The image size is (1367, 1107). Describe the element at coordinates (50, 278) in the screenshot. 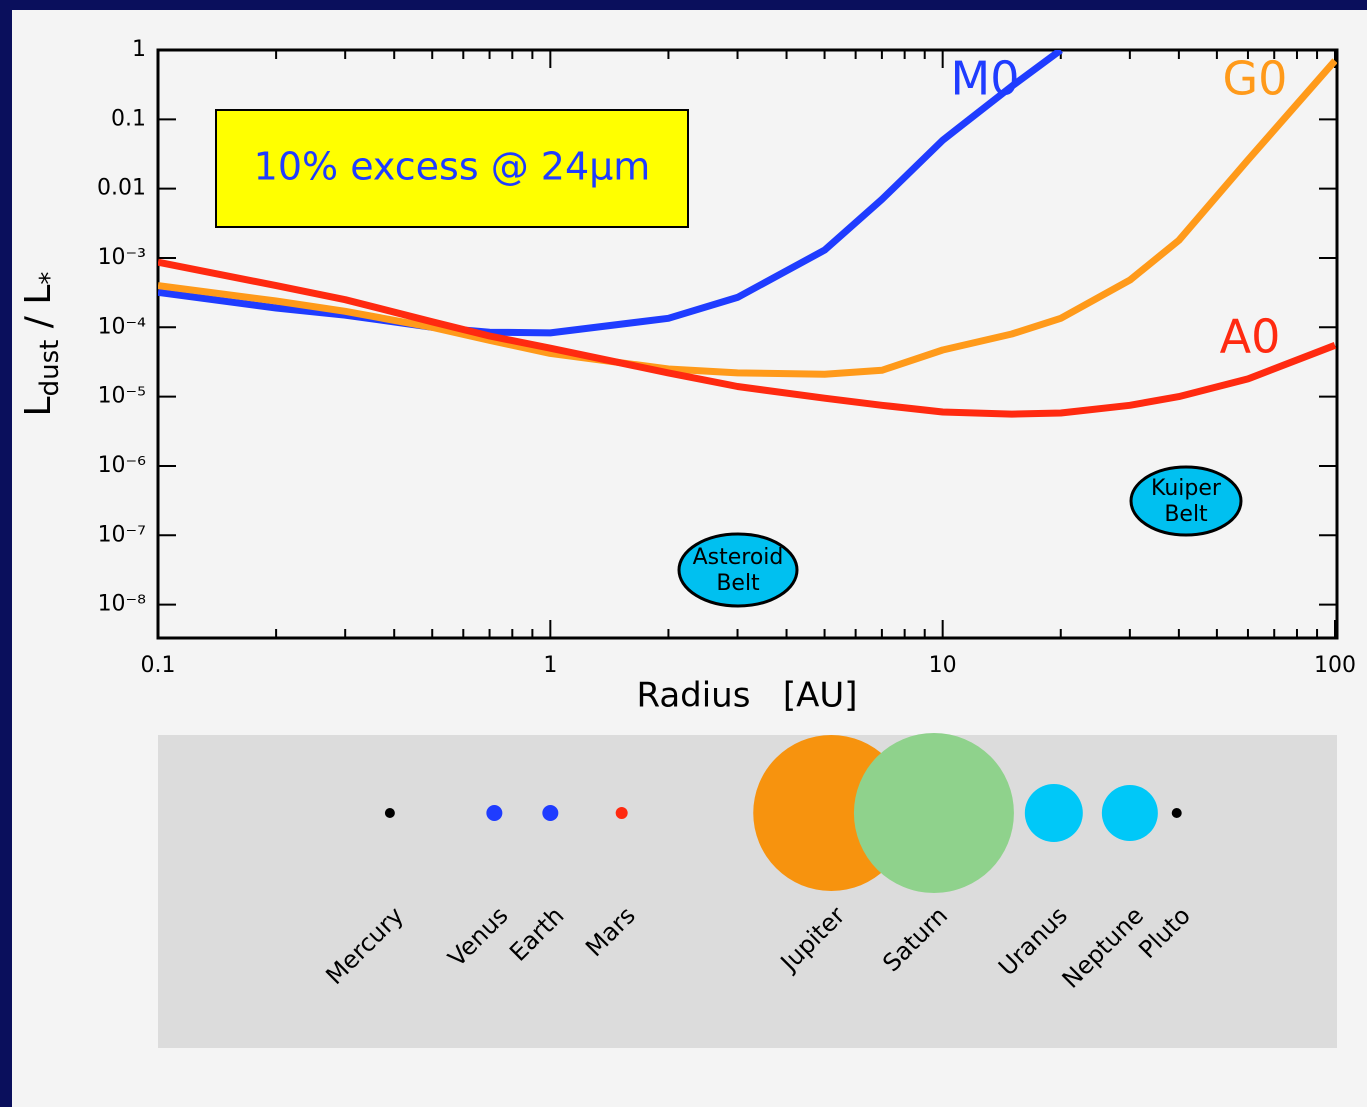

I see `y-label-part: *` at that location.